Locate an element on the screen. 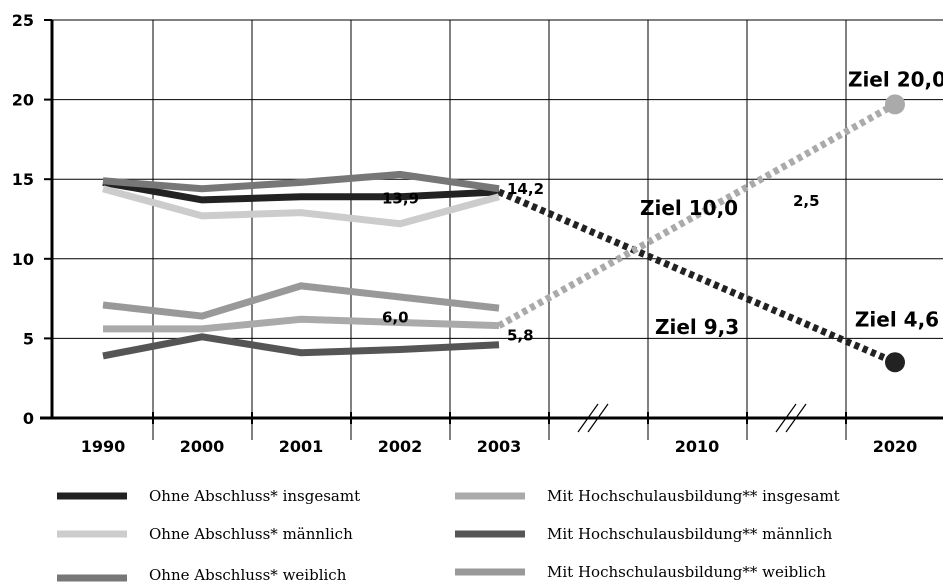 This screenshot has width=943, height=583. x-tick-label: 2010 is located at coordinates (697, 446).